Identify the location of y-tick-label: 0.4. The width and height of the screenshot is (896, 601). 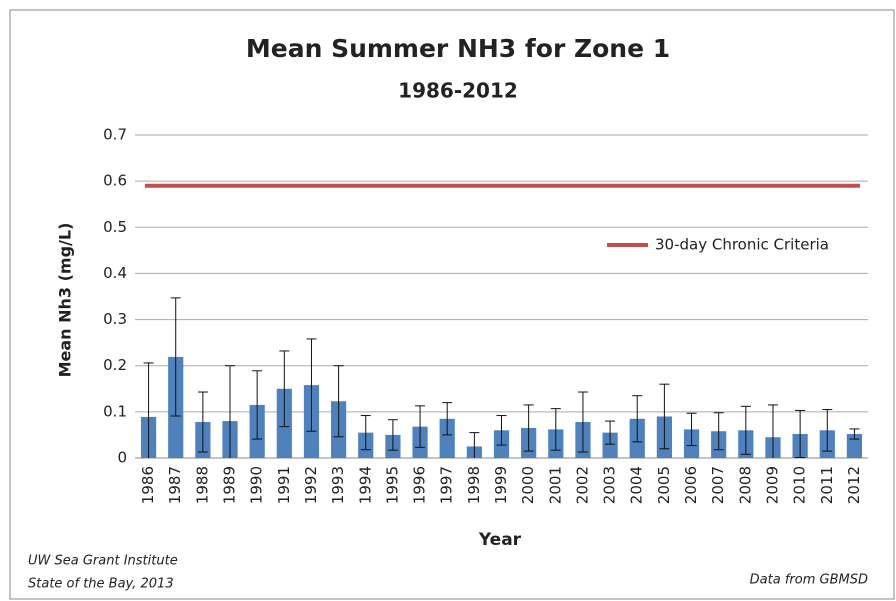
(115, 273).